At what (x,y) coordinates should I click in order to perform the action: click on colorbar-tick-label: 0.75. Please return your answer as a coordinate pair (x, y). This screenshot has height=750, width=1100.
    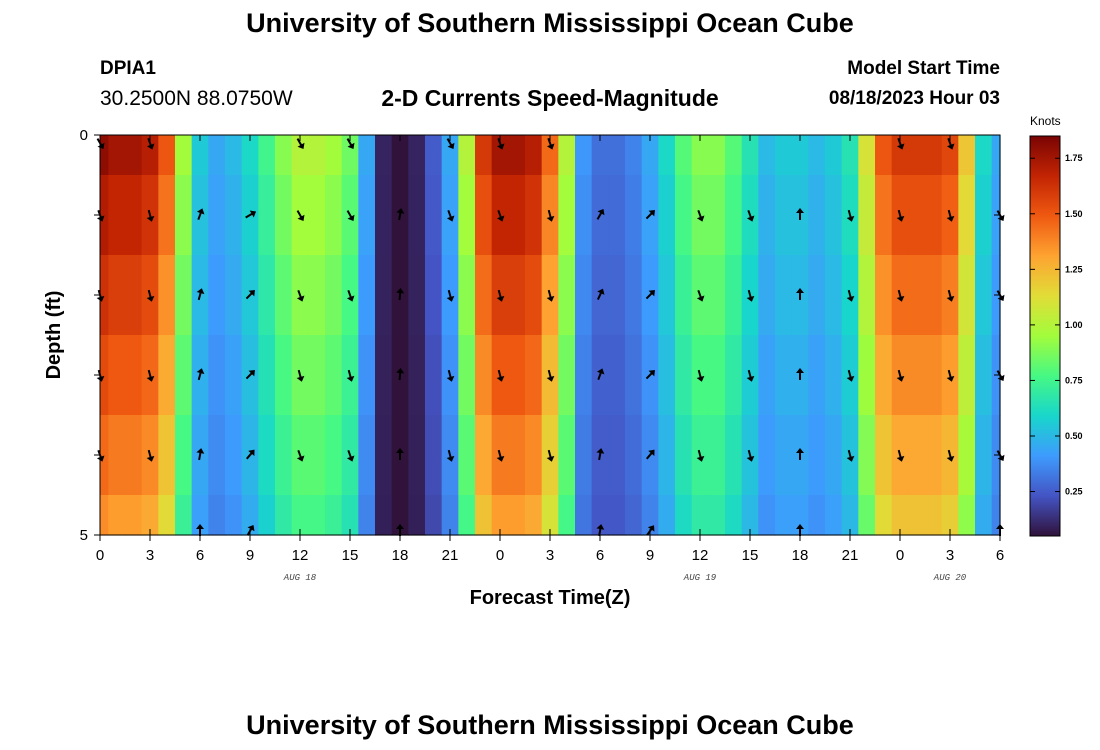
    Looking at the image, I should click on (1074, 380).